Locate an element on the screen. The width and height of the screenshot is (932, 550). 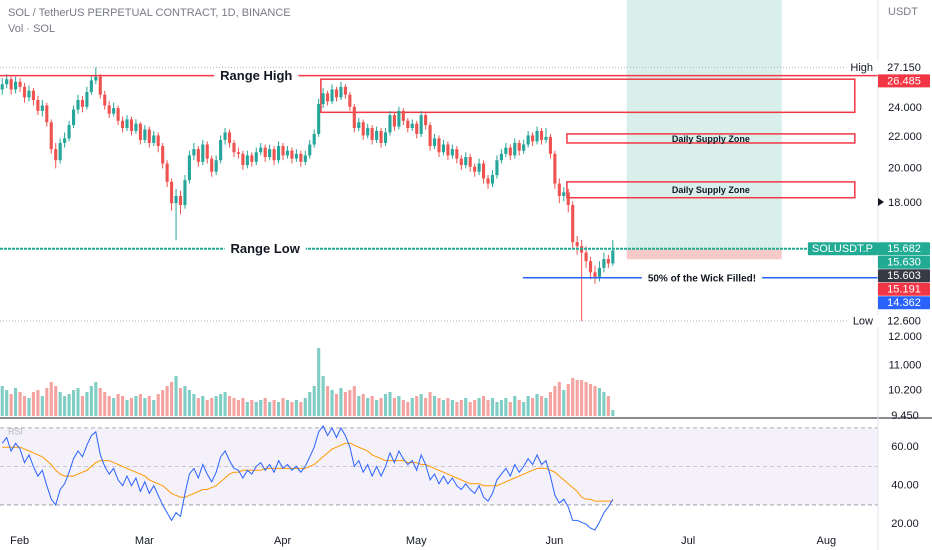
x-tick-label: Feb is located at coordinates (19, 541).